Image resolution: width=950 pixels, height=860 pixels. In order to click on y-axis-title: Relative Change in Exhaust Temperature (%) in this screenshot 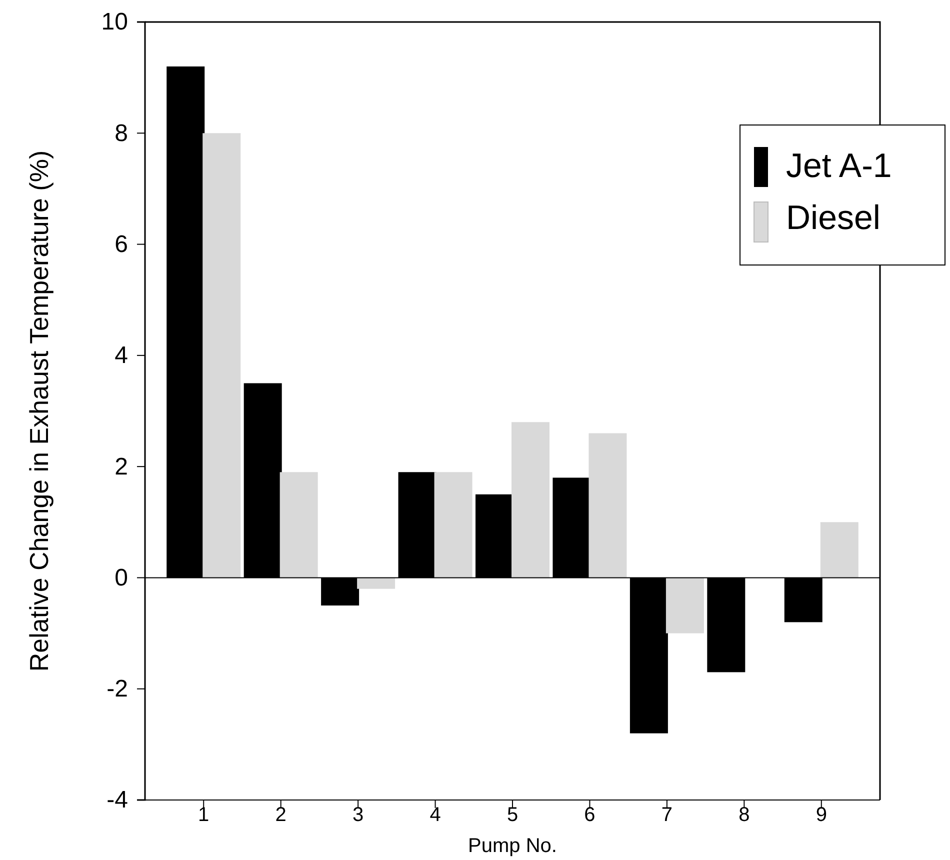, I will do `click(39, 411)`.